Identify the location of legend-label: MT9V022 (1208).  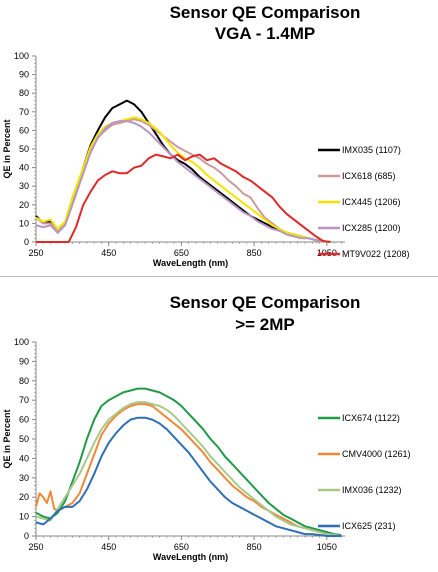
(376, 254).